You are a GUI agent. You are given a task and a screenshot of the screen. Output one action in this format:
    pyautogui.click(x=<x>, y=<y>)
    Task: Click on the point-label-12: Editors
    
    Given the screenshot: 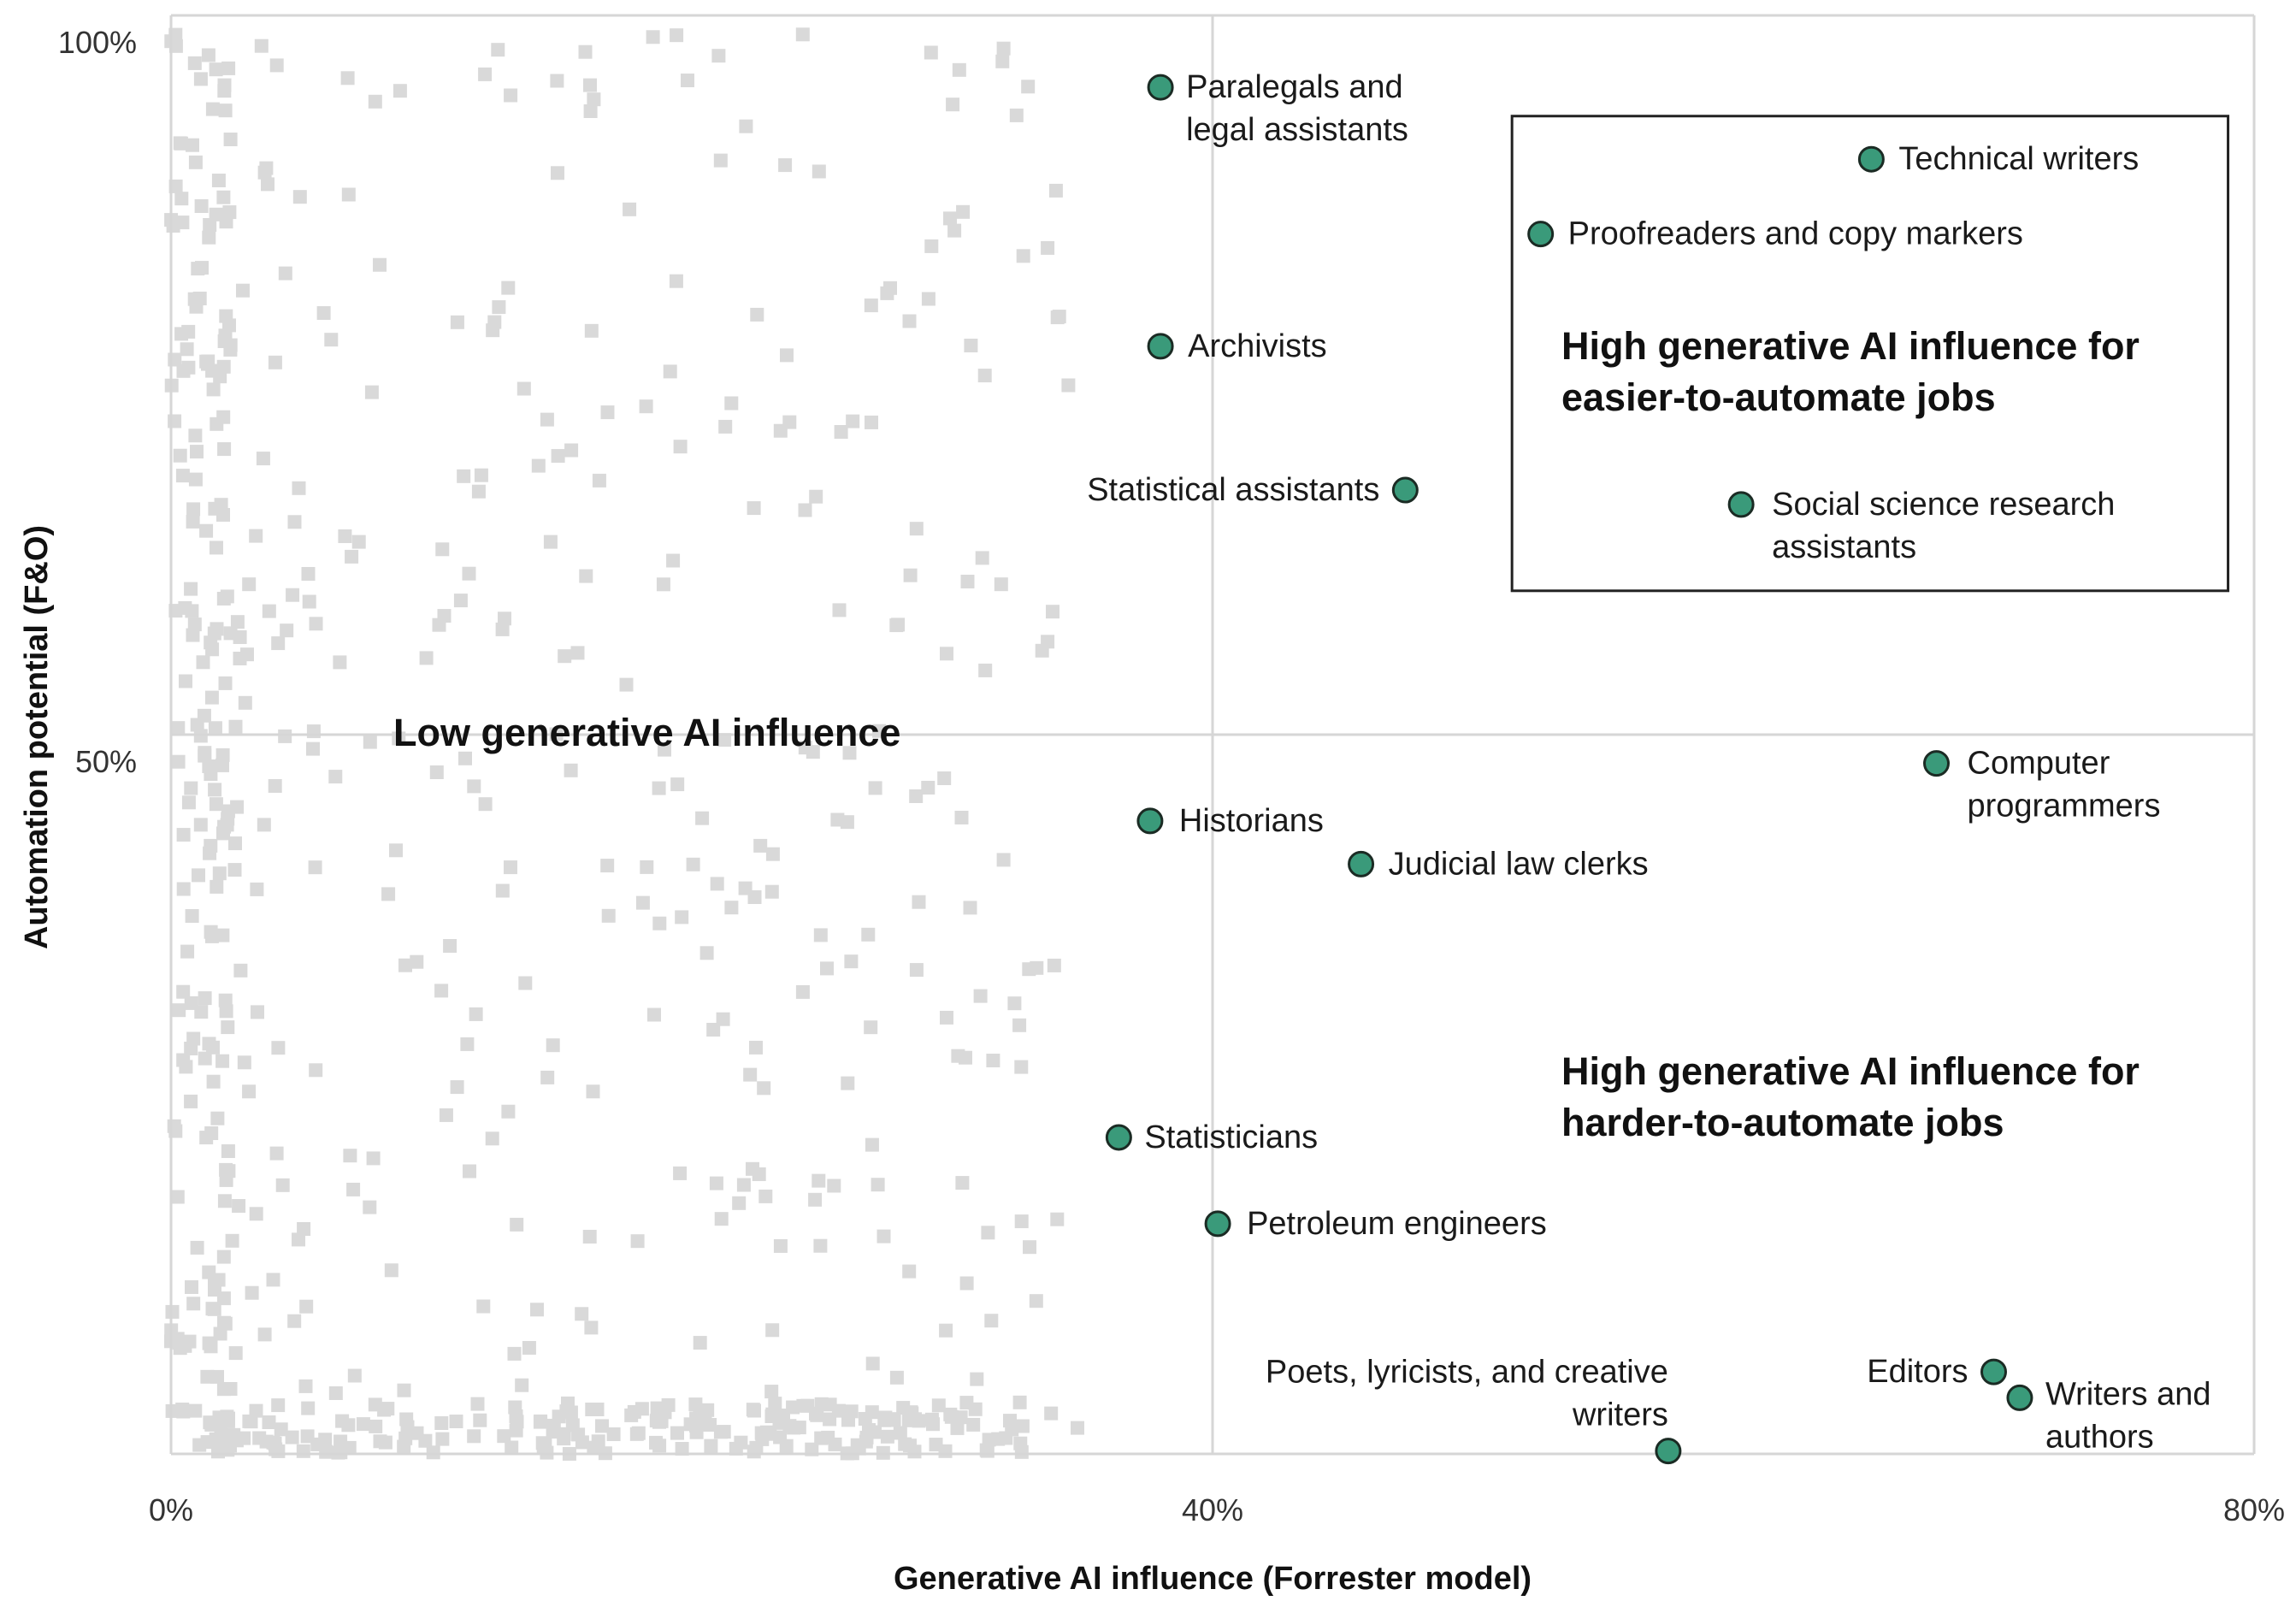 What is the action you would take?
    pyautogui.click(x=1917, y=1372)
    